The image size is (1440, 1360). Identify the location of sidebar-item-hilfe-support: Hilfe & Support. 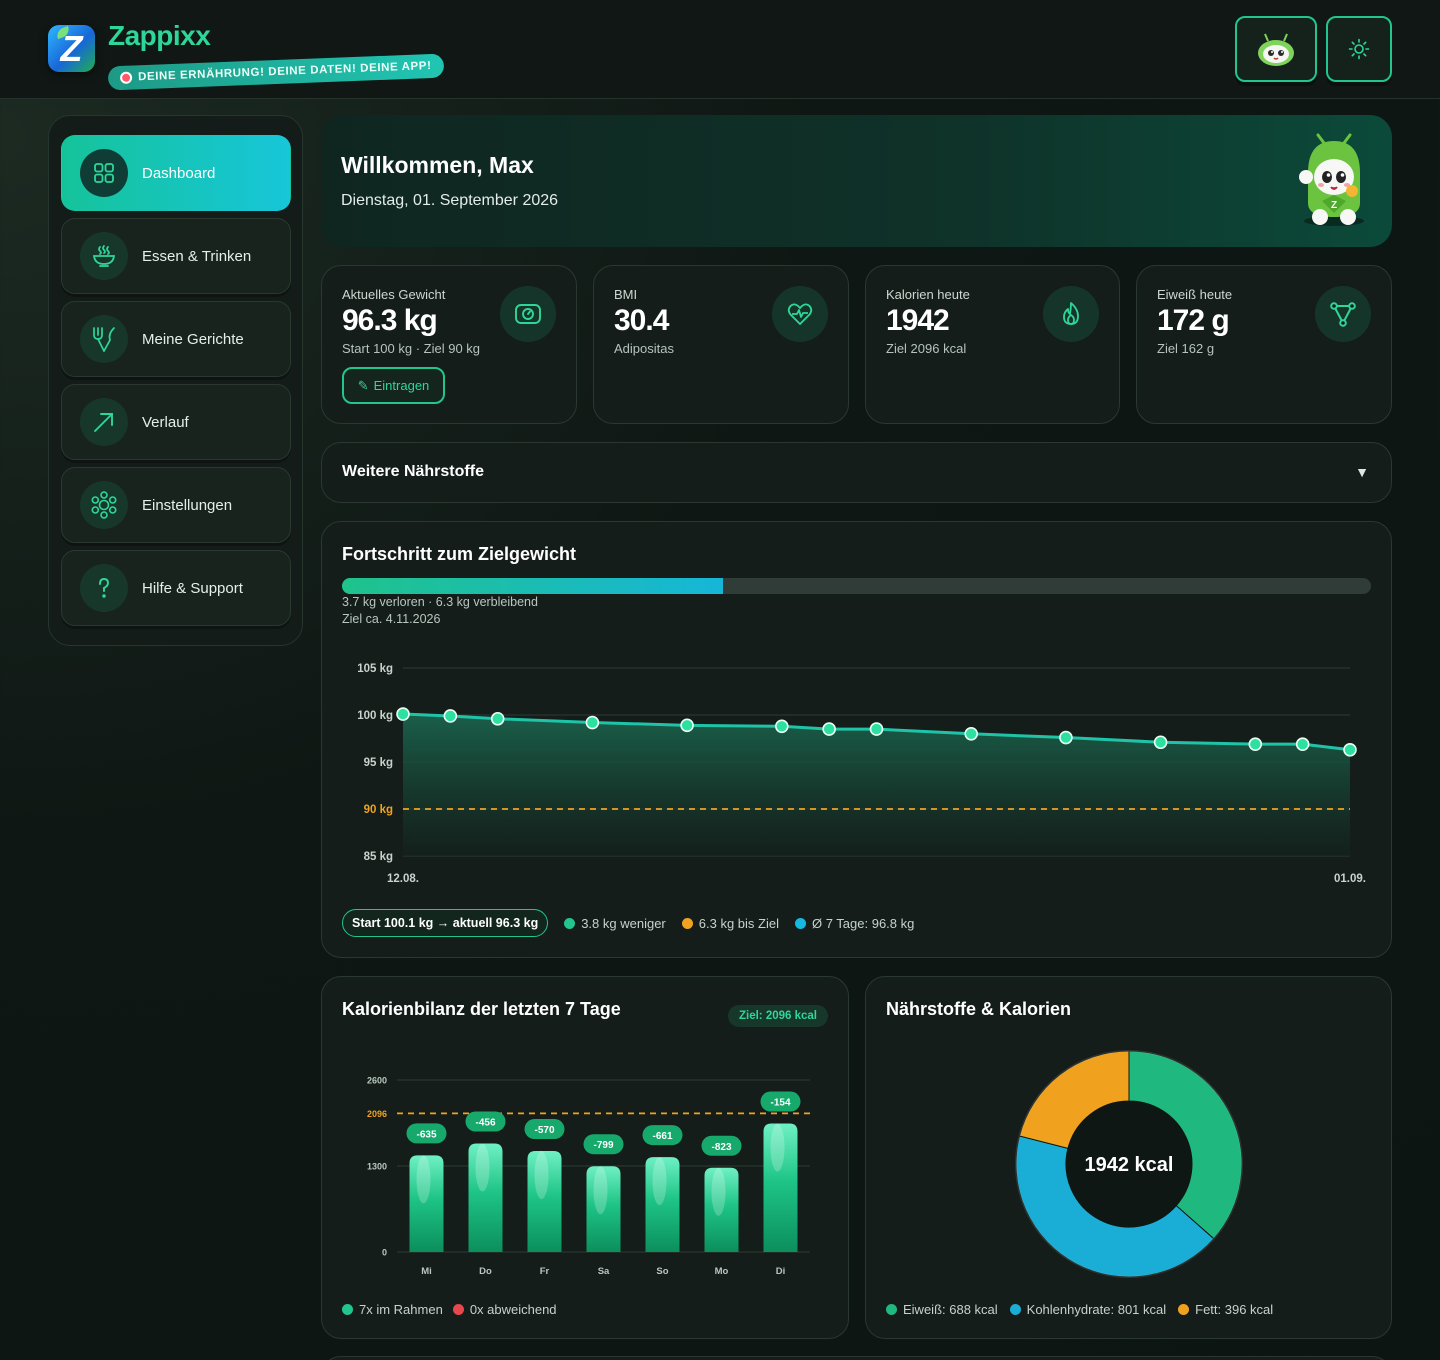
(176, 588).